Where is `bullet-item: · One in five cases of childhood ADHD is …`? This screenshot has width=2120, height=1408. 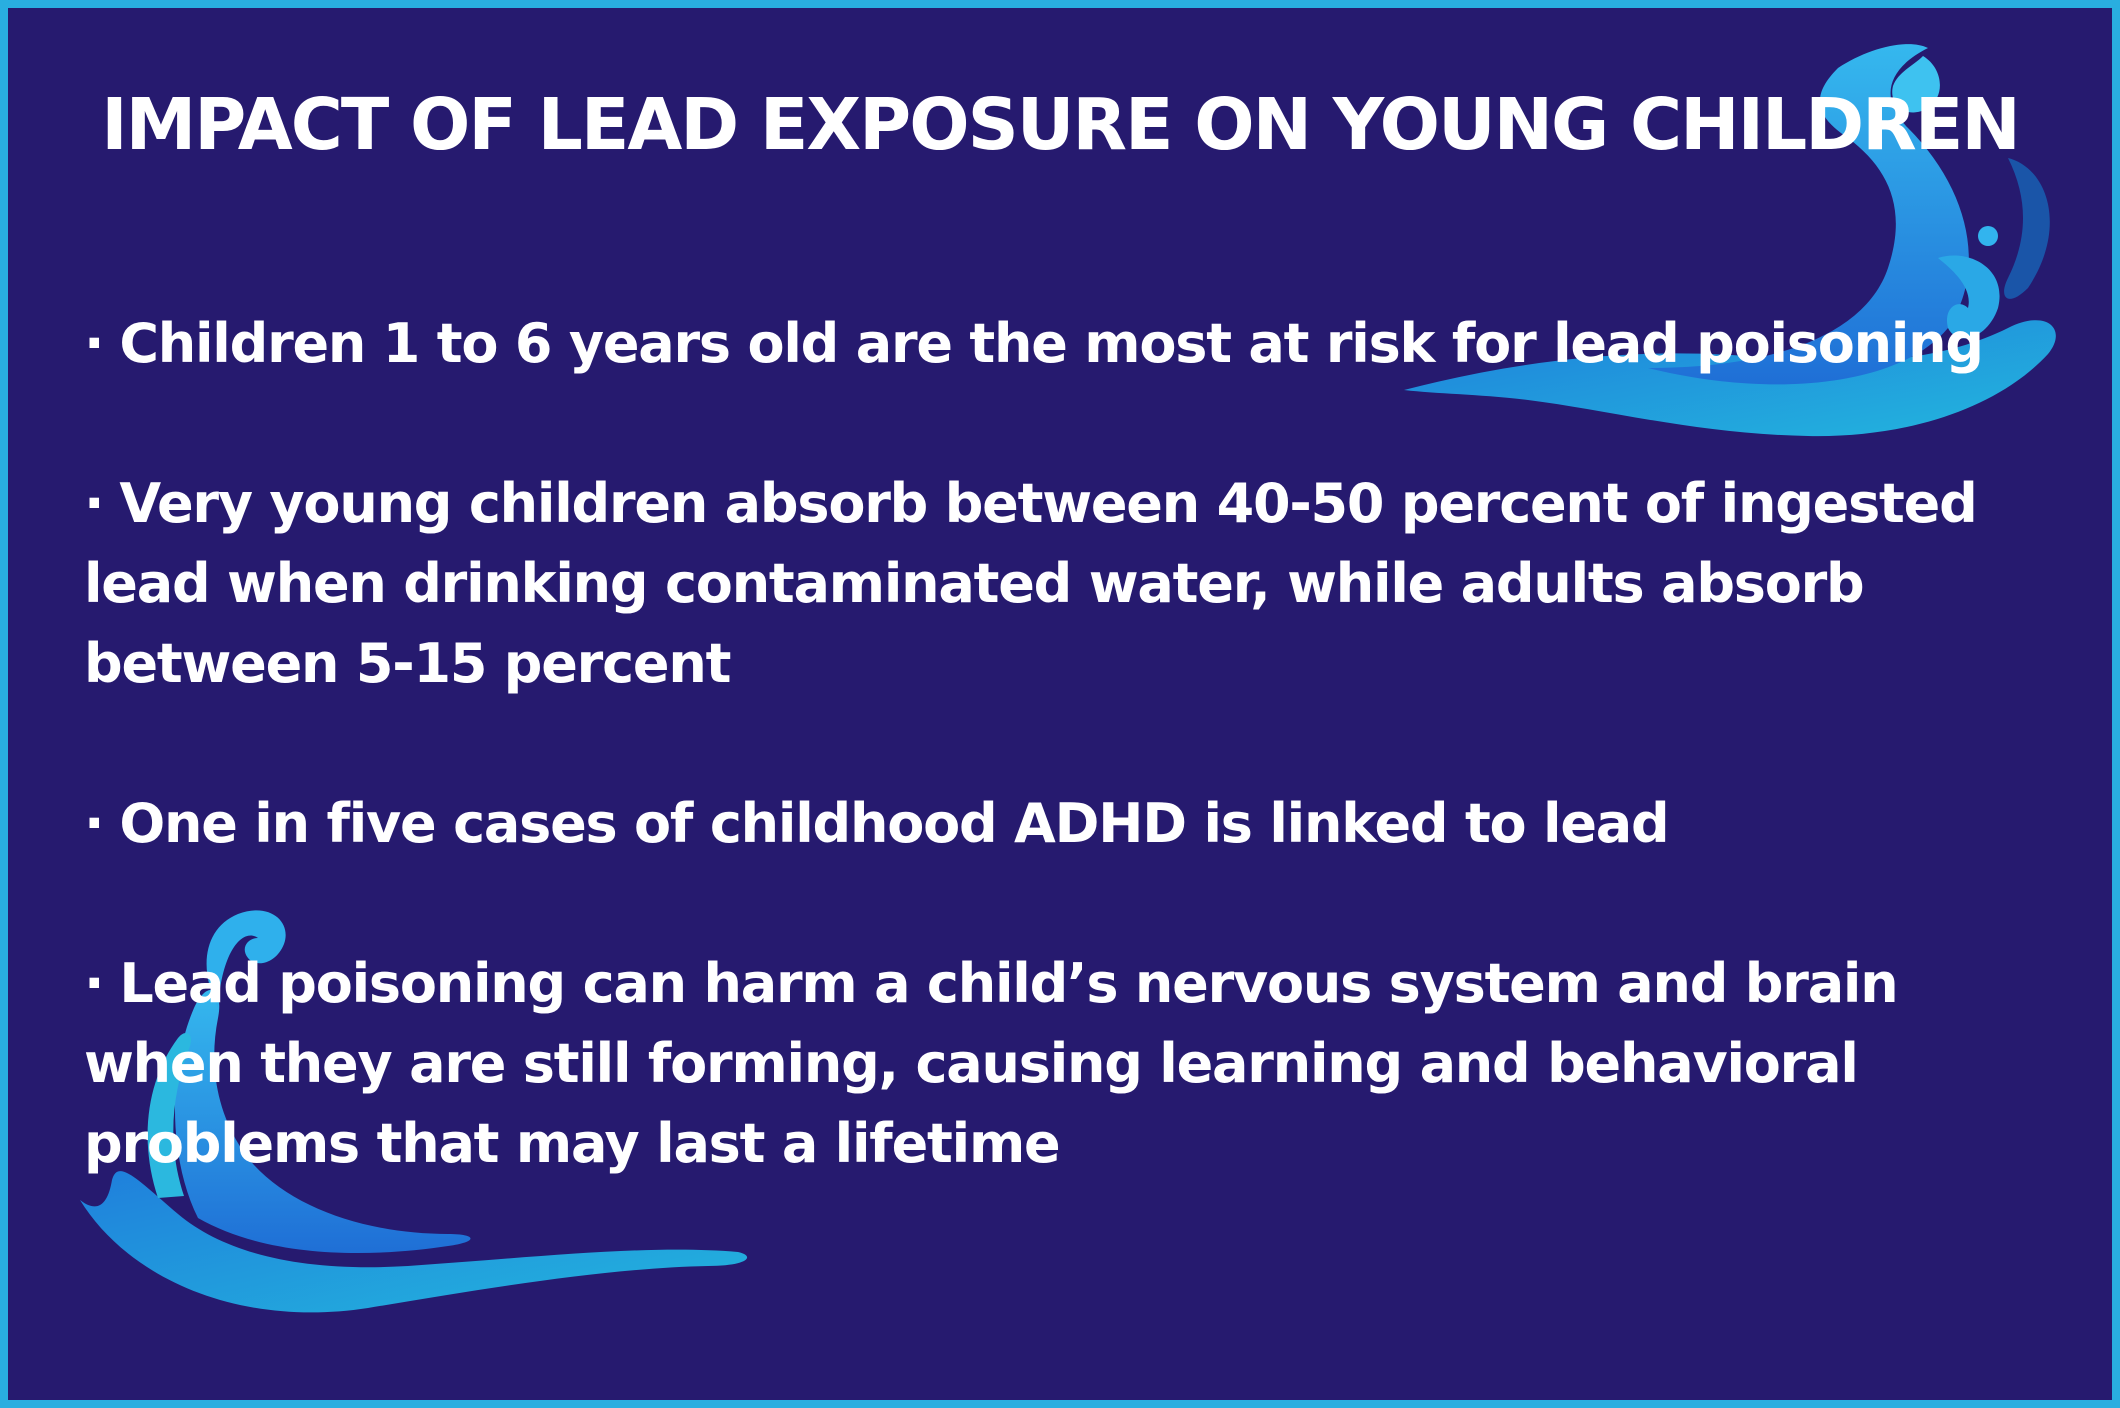
bullet-item: · One in five cases of childhood ADHD is … is located at coordinates (1074, 824).